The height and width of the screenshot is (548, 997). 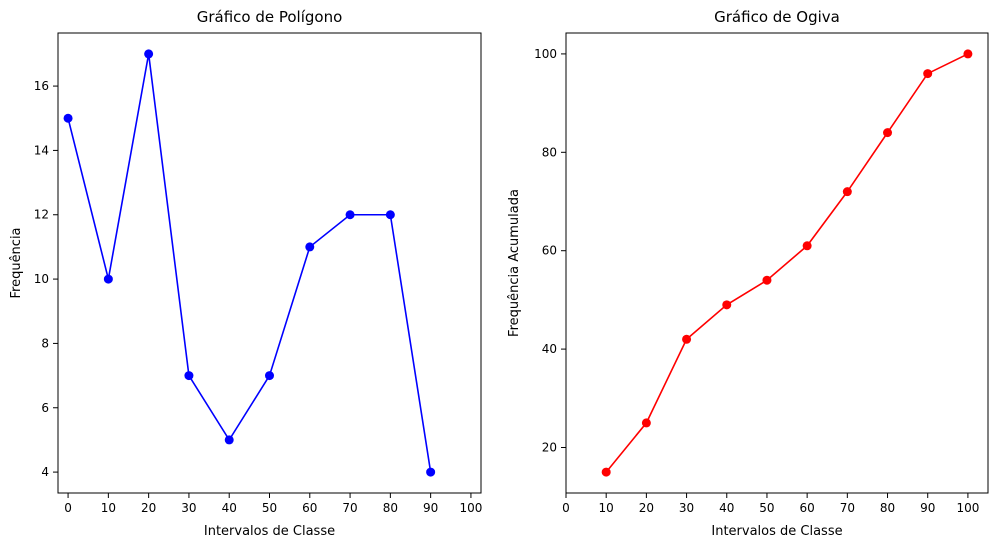 I want to click on y-tick-label: 10, so click(x=41, y=279).